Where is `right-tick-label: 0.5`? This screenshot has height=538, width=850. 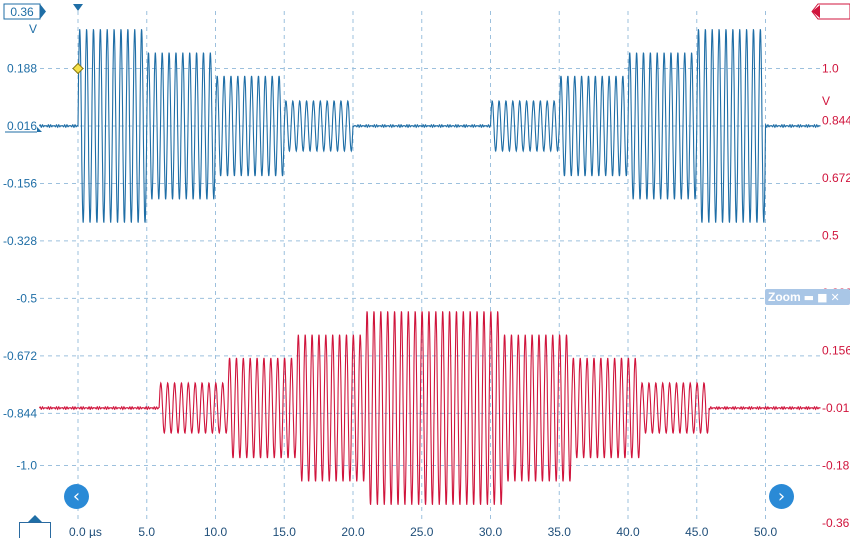
right-tick-label: 0.5 is located at coordinates (830, 236).